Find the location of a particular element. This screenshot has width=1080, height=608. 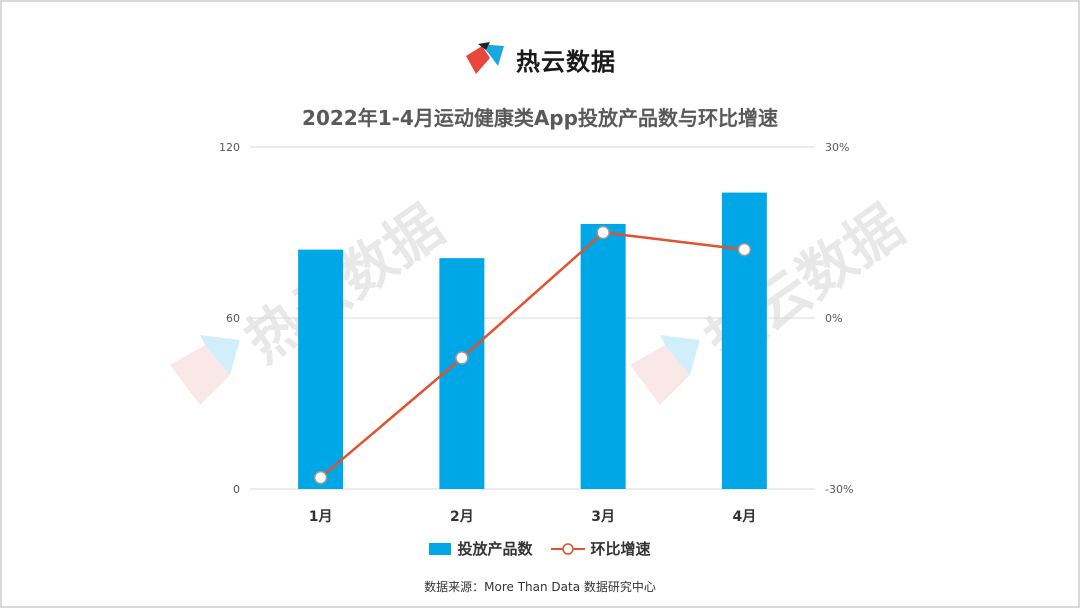

x-category-label: 2月 is located at coordinates (462, 517).